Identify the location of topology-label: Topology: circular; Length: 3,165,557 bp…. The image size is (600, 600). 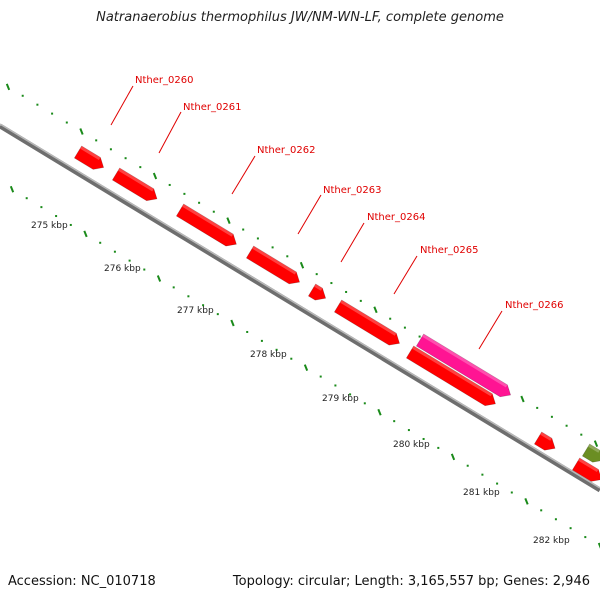
(411, 581).